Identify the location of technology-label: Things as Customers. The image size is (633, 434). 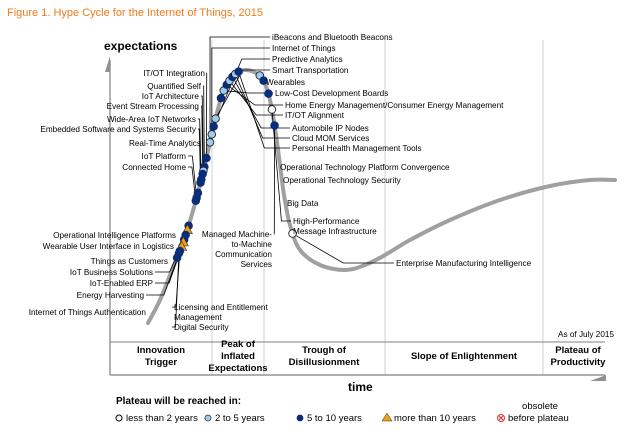
(129, 261).